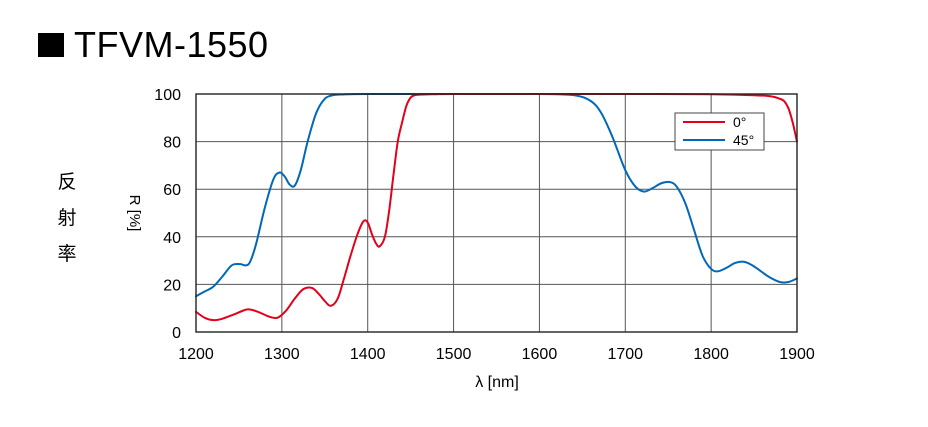 The image size is (928, 427). What do you see at coordinates (196, 354) in the screenshot?
I see `x-tick-label-1200: 1200` at bounding box center [196, 354].